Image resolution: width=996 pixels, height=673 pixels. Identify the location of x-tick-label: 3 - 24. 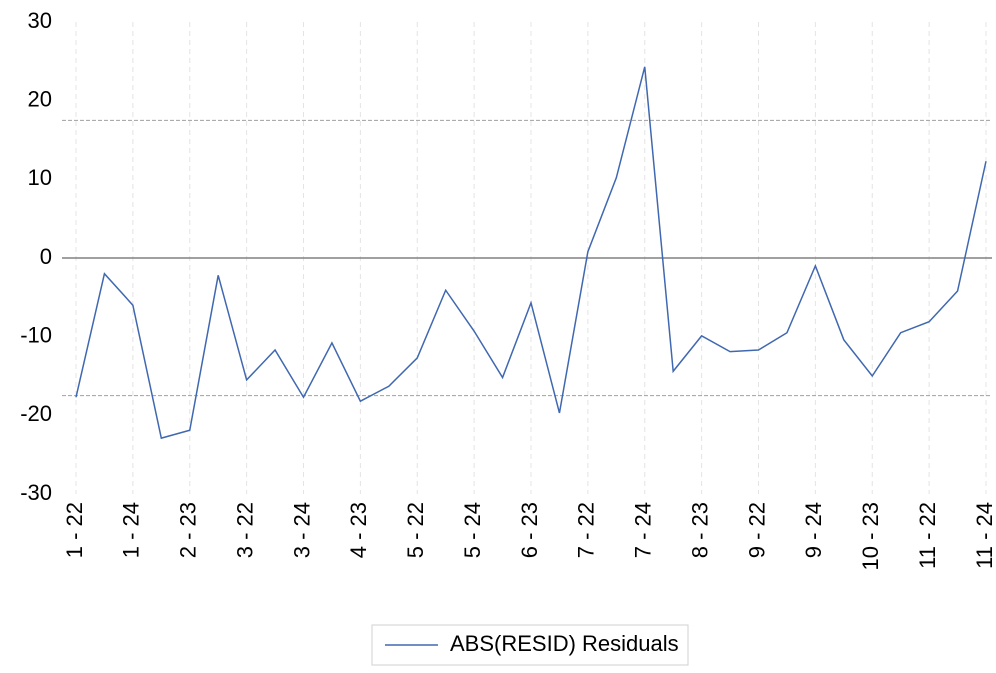
(301, 530).